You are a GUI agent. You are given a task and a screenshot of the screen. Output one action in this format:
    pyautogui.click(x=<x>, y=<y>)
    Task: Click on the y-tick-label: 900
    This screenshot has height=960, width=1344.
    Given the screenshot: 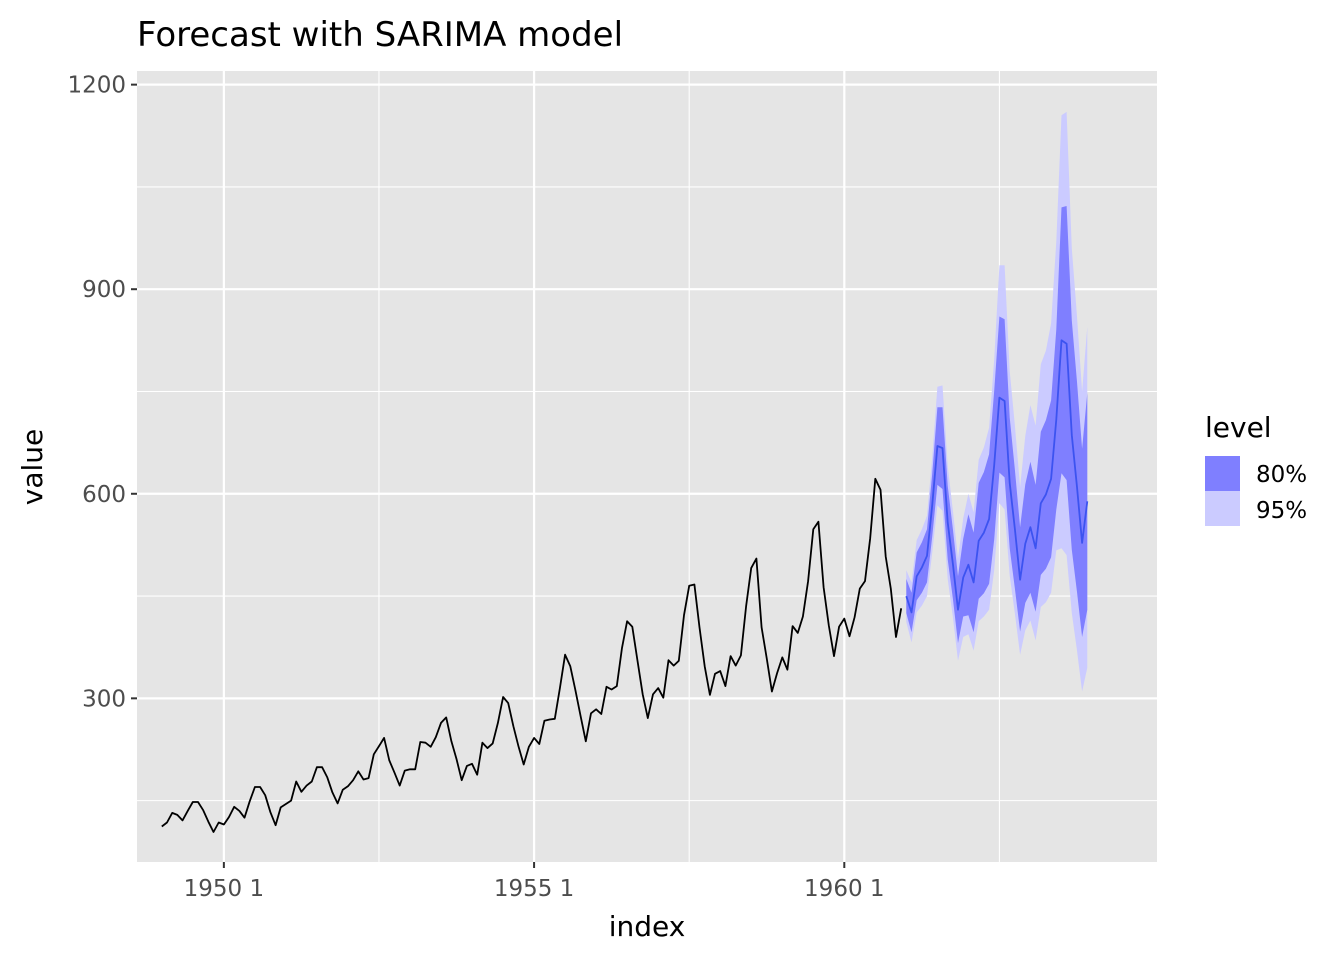 What is the action you would take?
    pyautogui.click(x=104, y=290)
    